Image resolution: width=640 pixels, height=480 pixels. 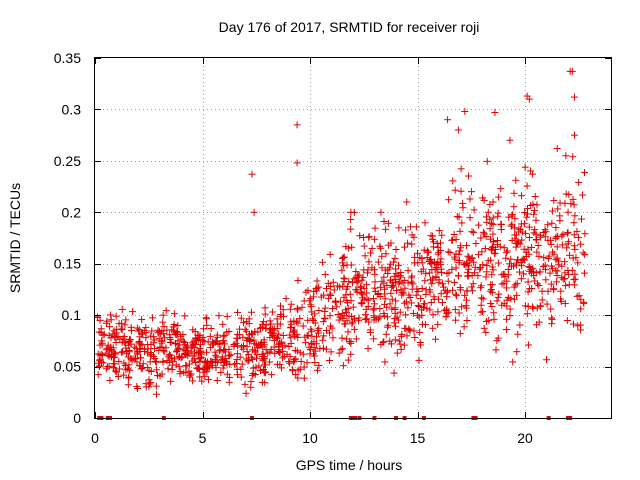 I want to click on x-tick-labels: 0 5 10 15 20, so click(x=312, y=438).